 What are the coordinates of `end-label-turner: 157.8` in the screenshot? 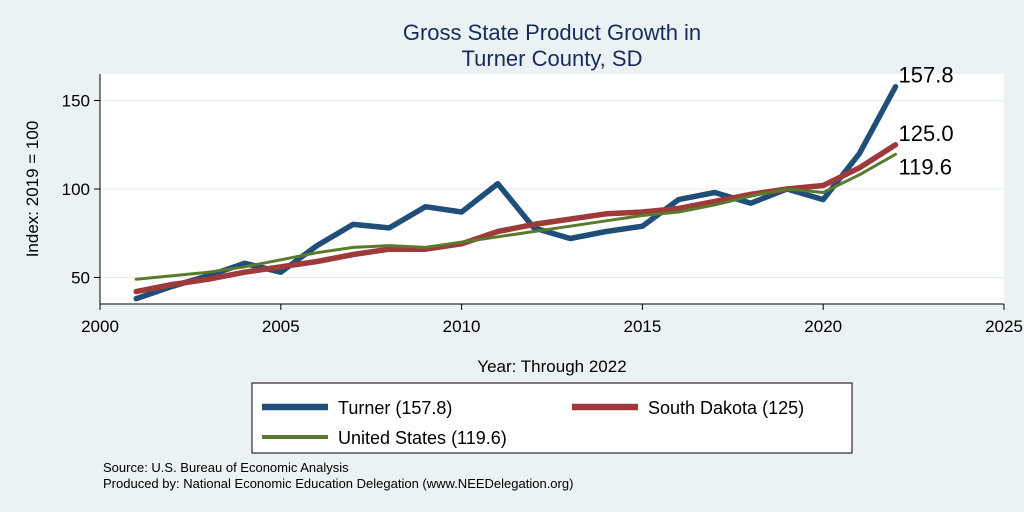 It's located at (926, 75).